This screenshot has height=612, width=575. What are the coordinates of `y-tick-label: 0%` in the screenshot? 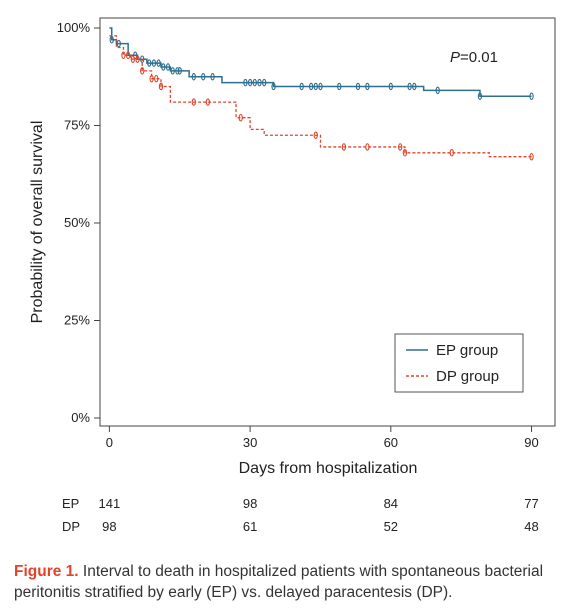 It's located at (80, 417).